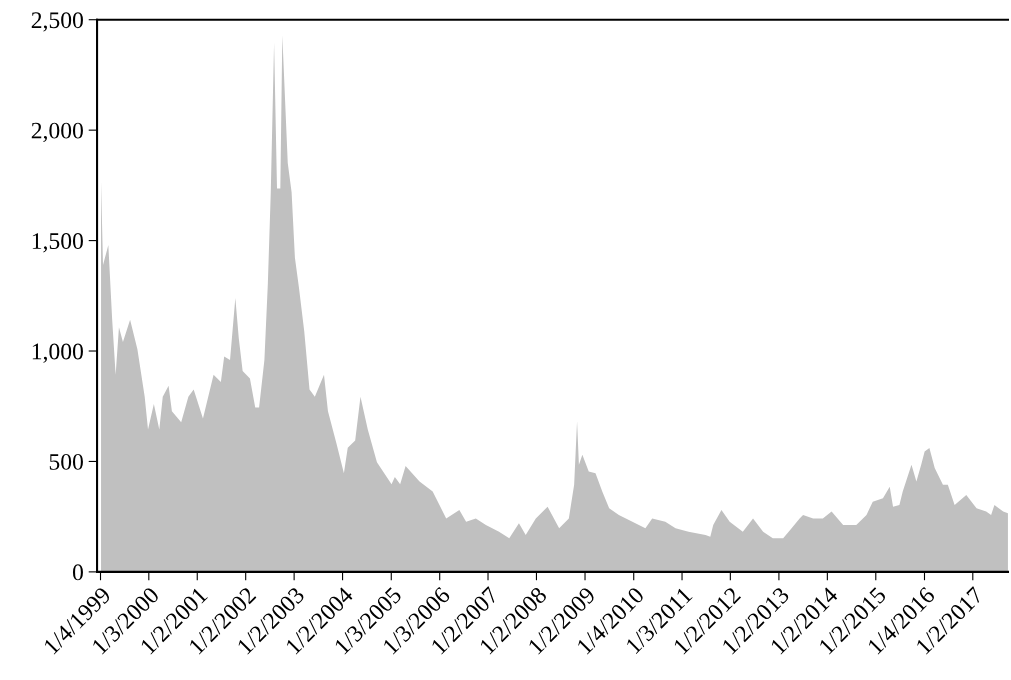 The image size is (1011, 680). I want to click on y-tick-label: 0, so click(77, 572).